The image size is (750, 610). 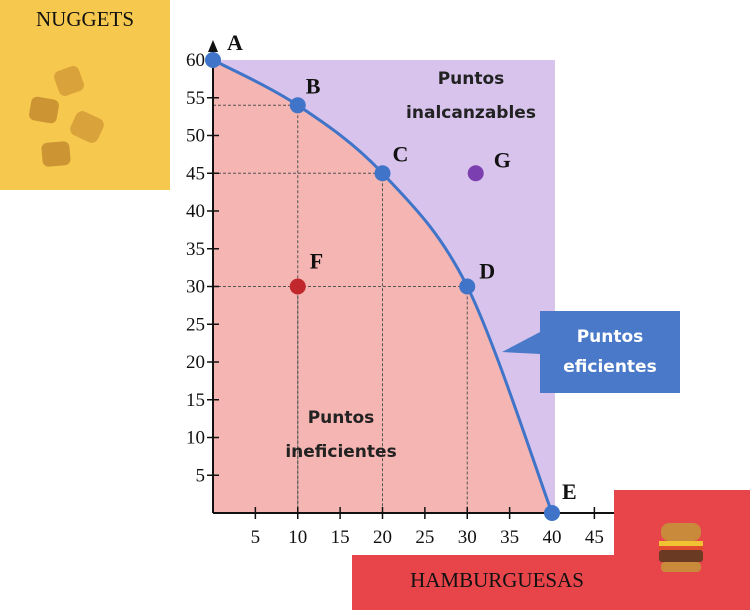 What do you see at coordinates (195, 287) in the screenshot?
I see `y-tick-label-30: 30` at bounding box center [195, 287].